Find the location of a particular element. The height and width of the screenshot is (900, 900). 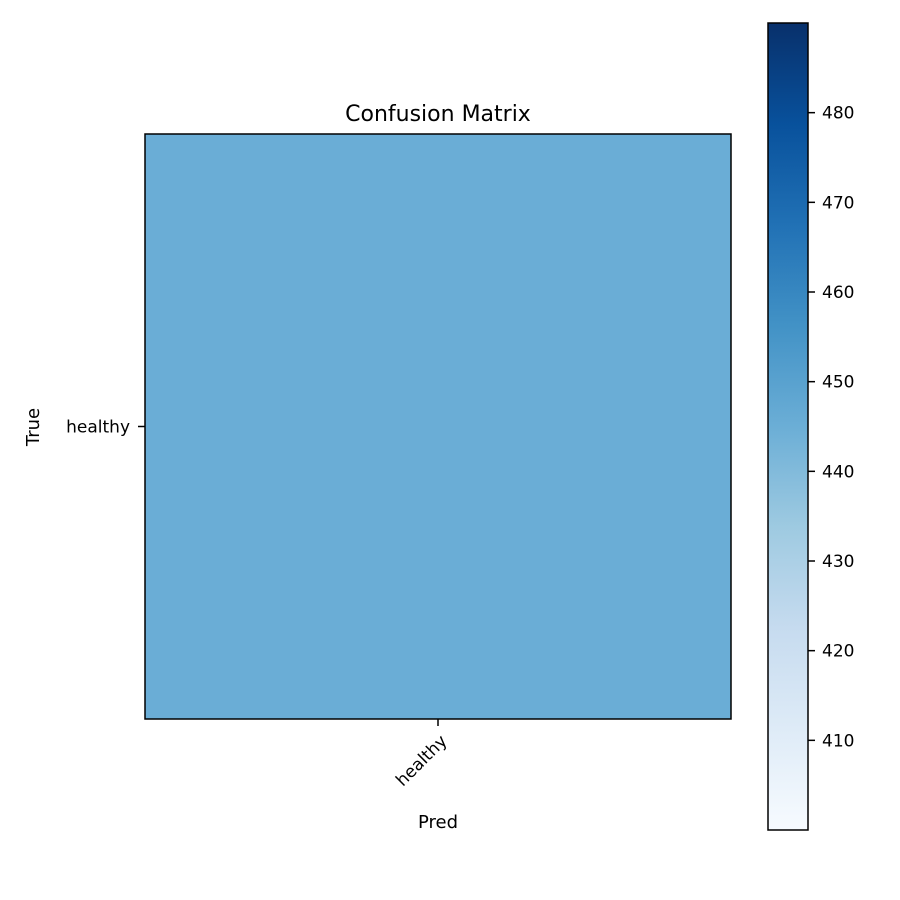

y-axis-label: True is located at coordinates (33, 427).